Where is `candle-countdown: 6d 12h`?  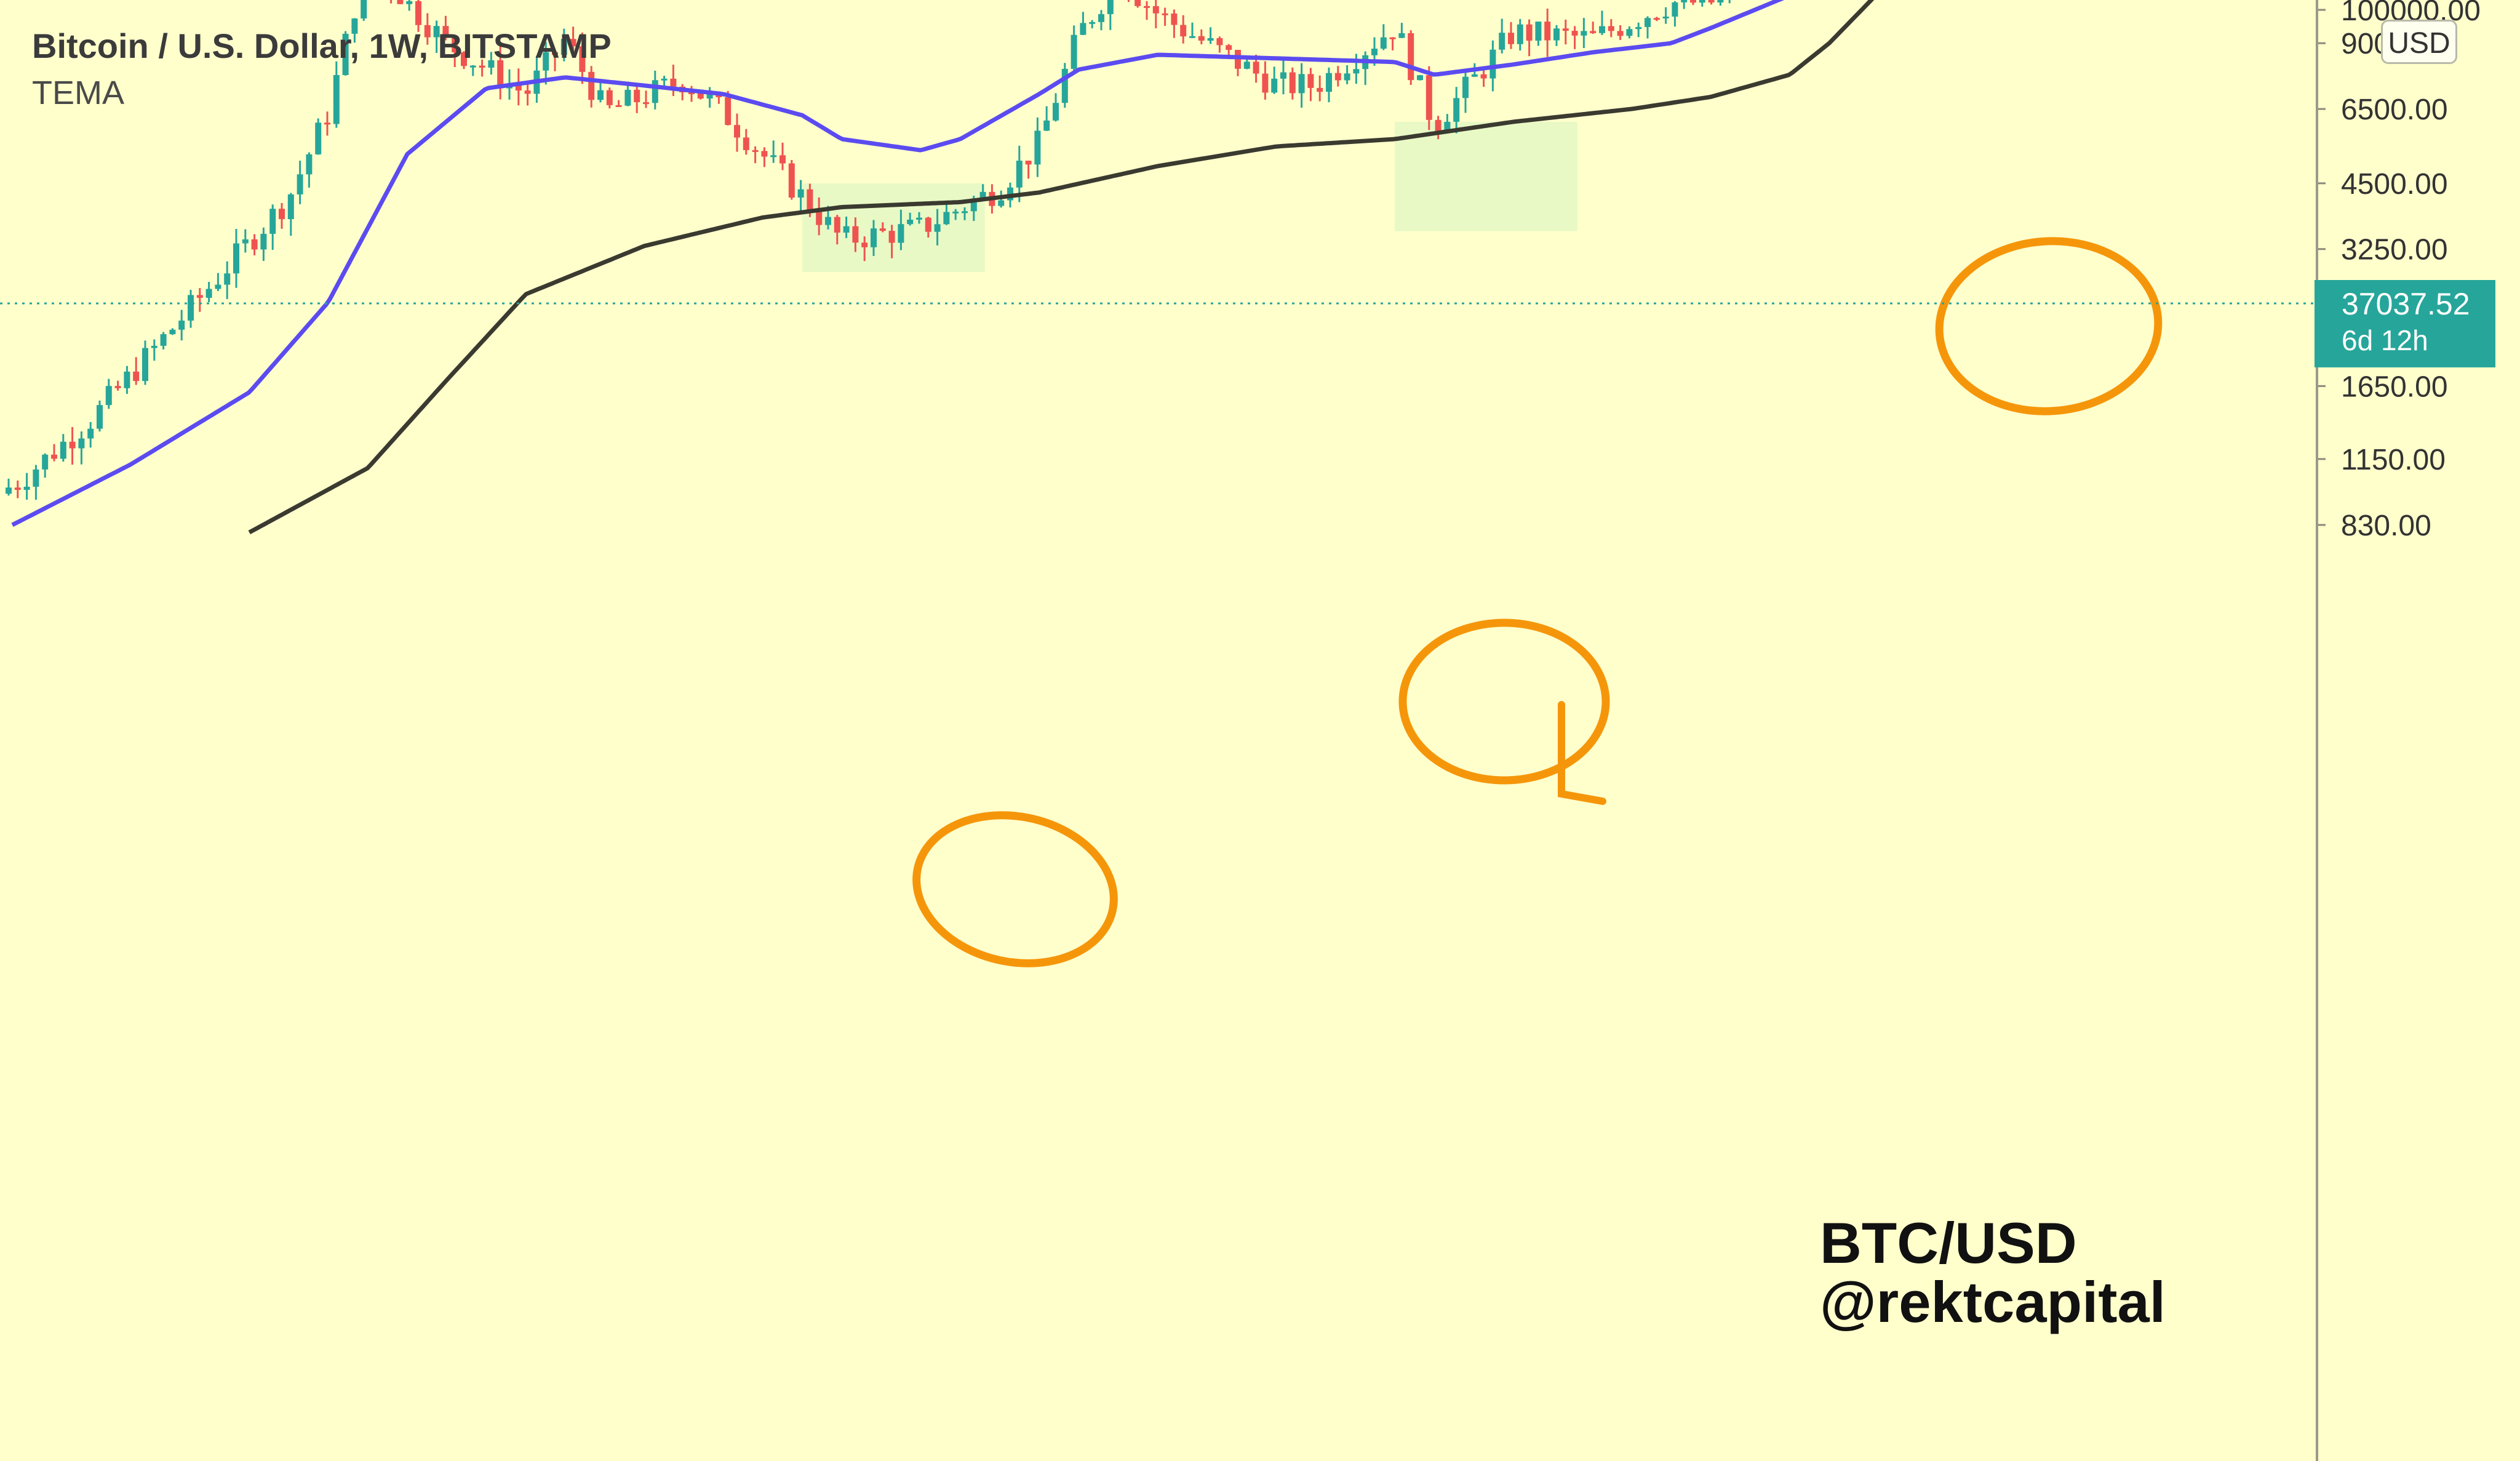 candle-countdown: 6d 12h is located at coordinates (2385, 340).